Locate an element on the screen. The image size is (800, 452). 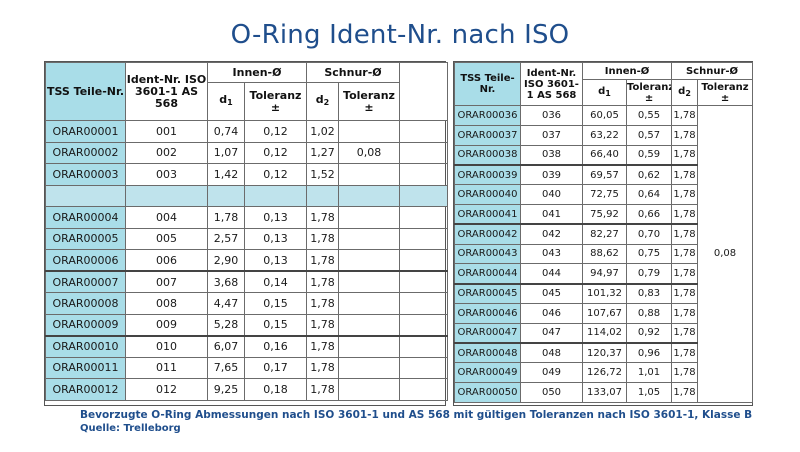
tss-part-number: ORAR00042 is located at coordinates (487, 234).